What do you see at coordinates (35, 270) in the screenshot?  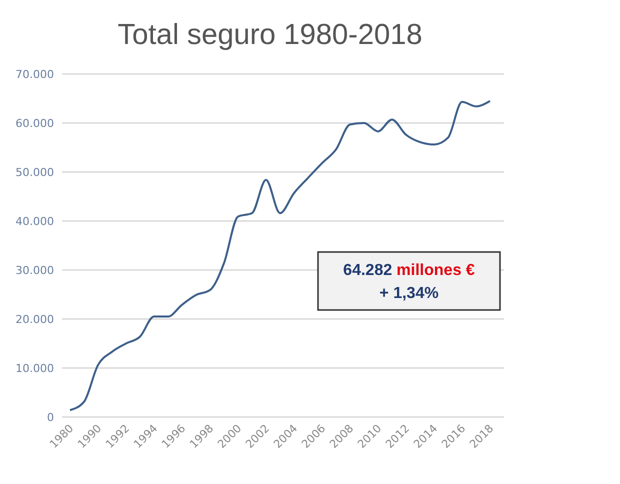 I see `y-tick-label: 30.000` at bounding box center [35, 270].